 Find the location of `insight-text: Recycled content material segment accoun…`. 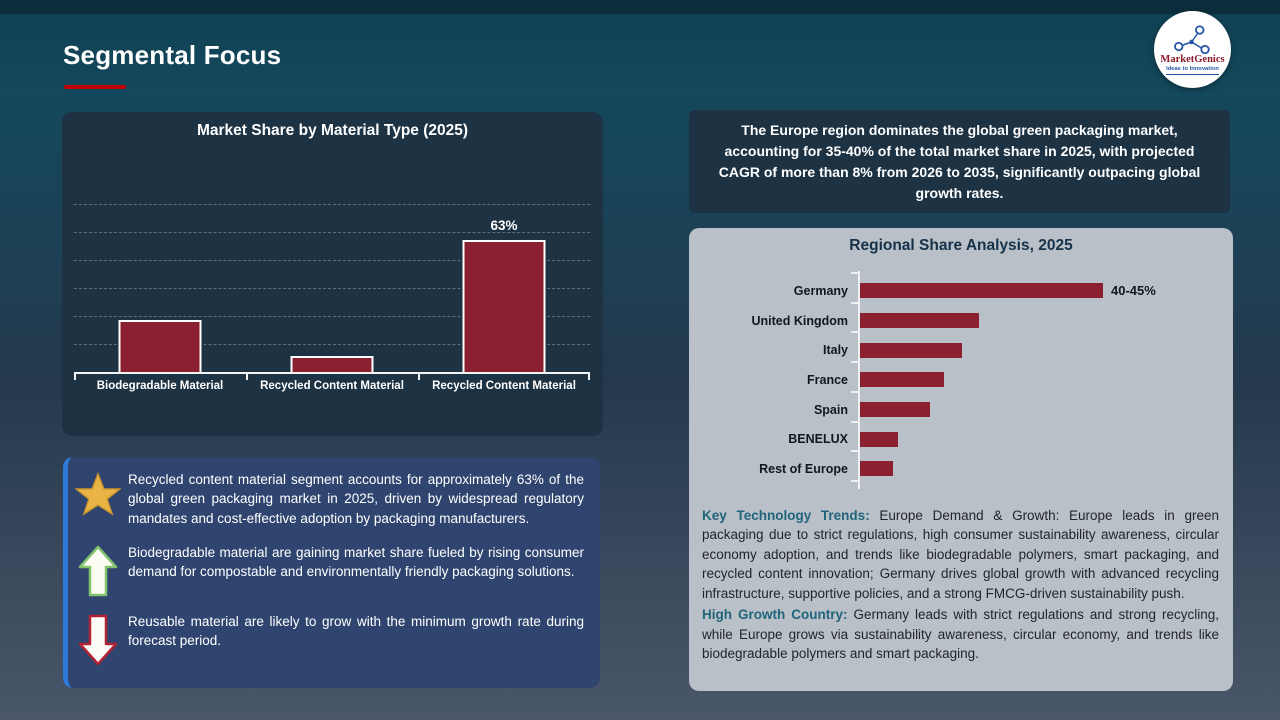

insight-text: Recycled content material segment accoun… is located at coordinates (356, 499).